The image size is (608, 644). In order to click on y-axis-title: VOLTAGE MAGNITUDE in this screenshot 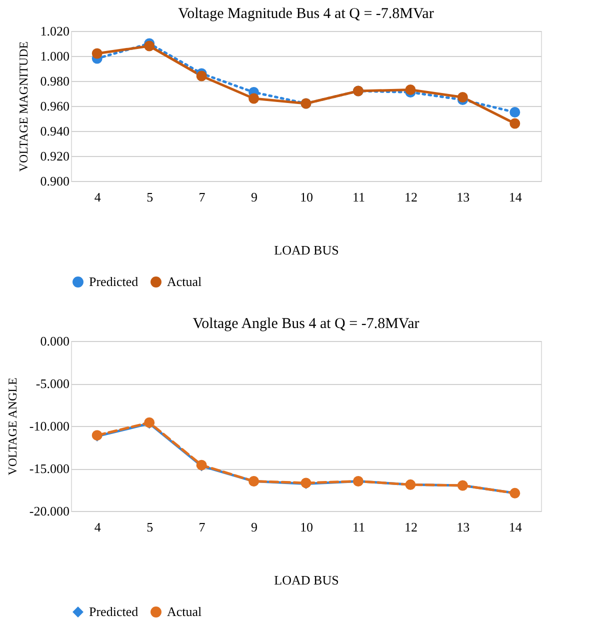, I will do `click(23, 106)`.